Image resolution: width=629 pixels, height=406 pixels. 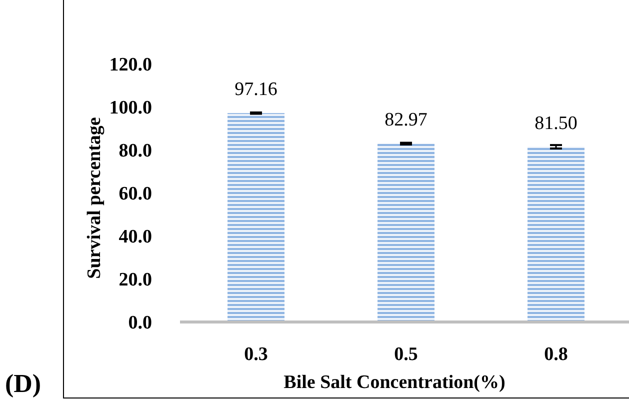 What do you see at coordinates (556, 123) in the screenshot?
I see `data-label: 81.50` at bounding box center [556, 123].